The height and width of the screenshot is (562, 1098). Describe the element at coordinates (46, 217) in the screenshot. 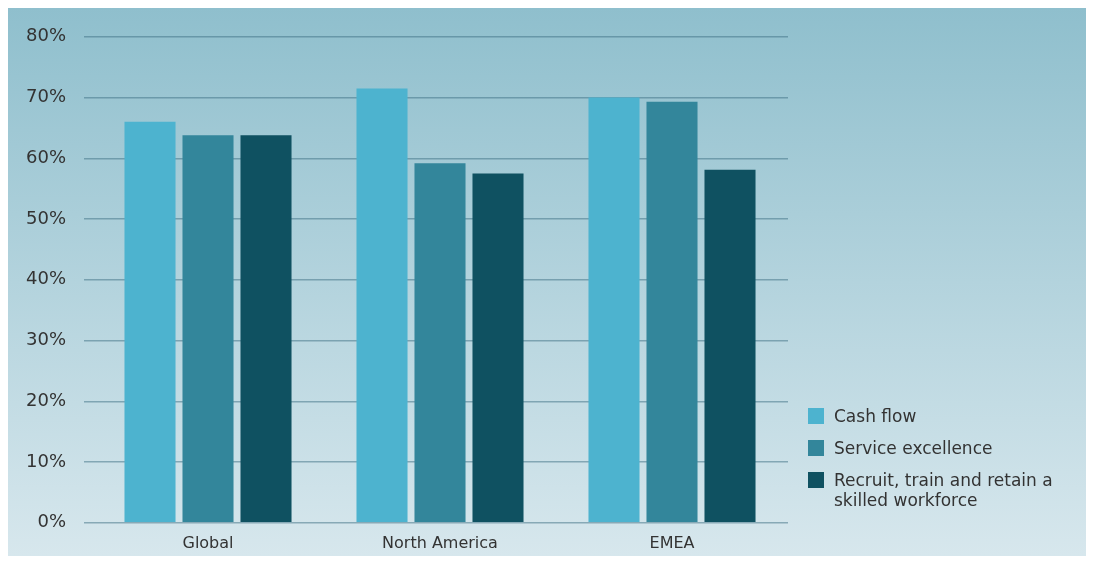

I see `y-tick-label: 50%` at that location.